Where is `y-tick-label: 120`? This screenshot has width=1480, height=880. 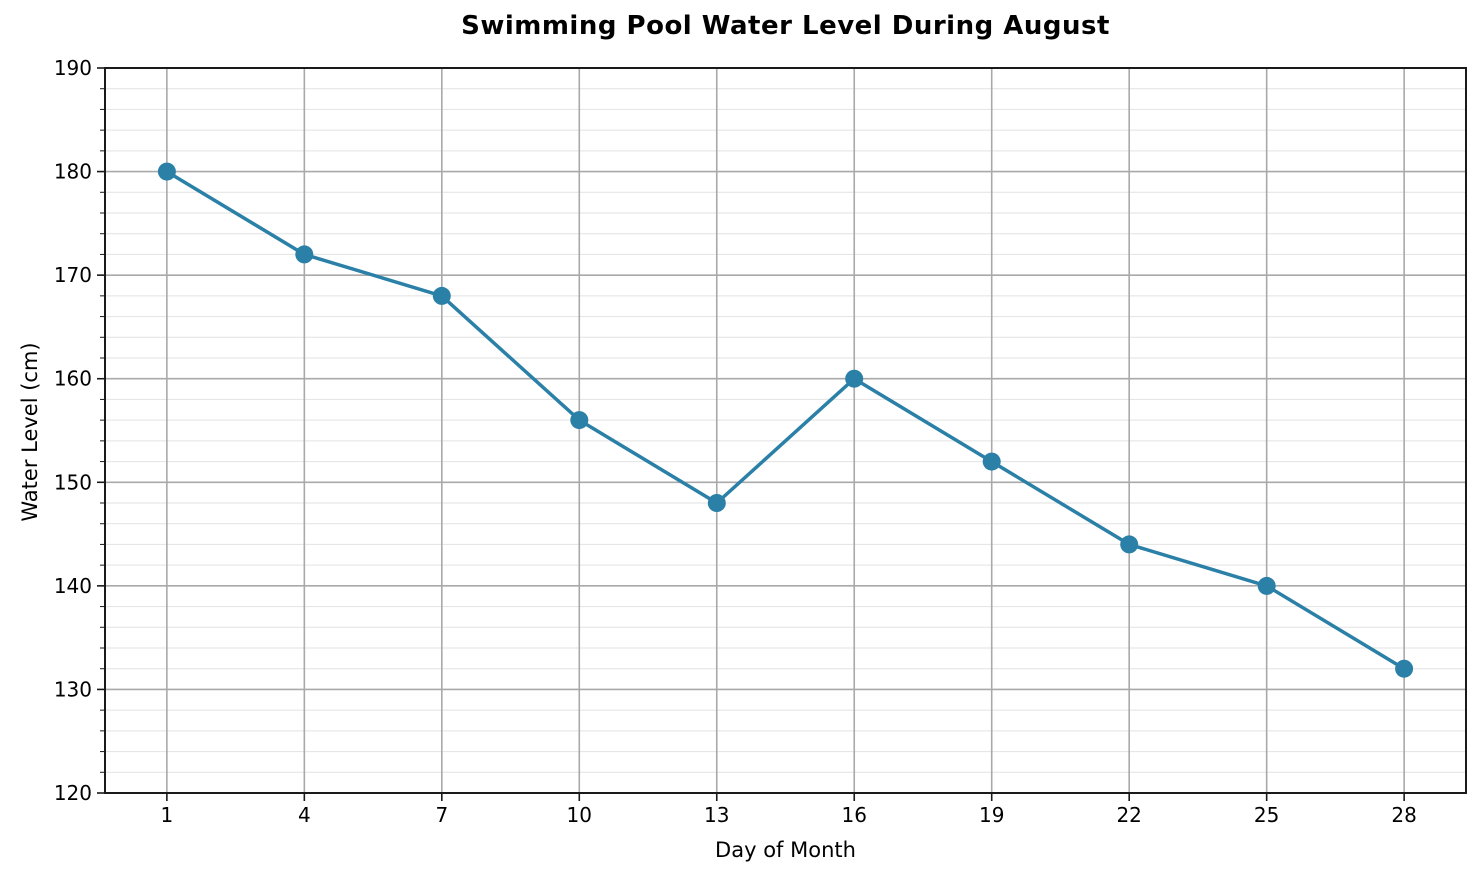 y-tick-label: 120 is located at coordinates (73, 793).